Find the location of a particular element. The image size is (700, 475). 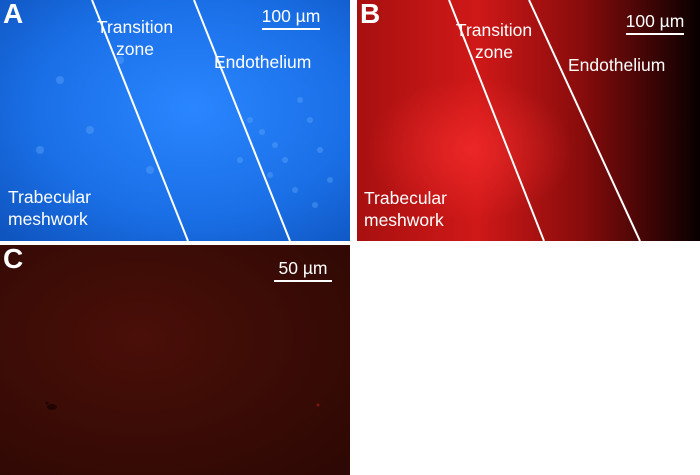

scale-bar-b: 100 µm is located at coordinates (655, 23).